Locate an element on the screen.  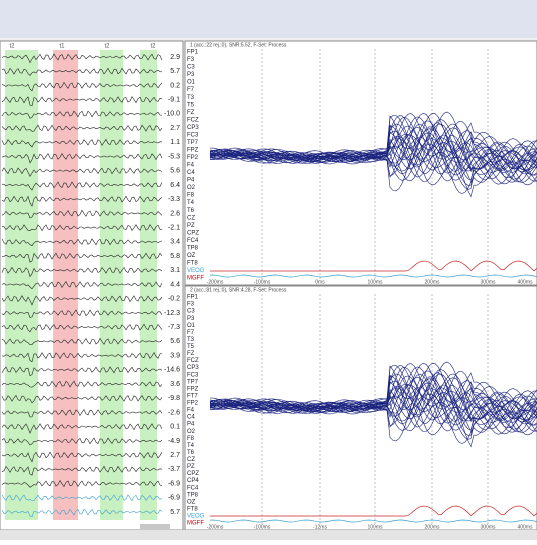
channel-value: 5.8 is located at coordinates (175, 256).